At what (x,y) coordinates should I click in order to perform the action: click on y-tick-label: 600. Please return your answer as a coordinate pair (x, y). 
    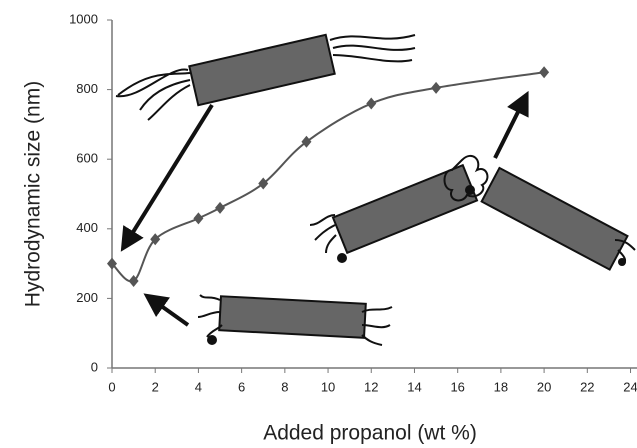
    Looking at the image, I should click on (87, 158).